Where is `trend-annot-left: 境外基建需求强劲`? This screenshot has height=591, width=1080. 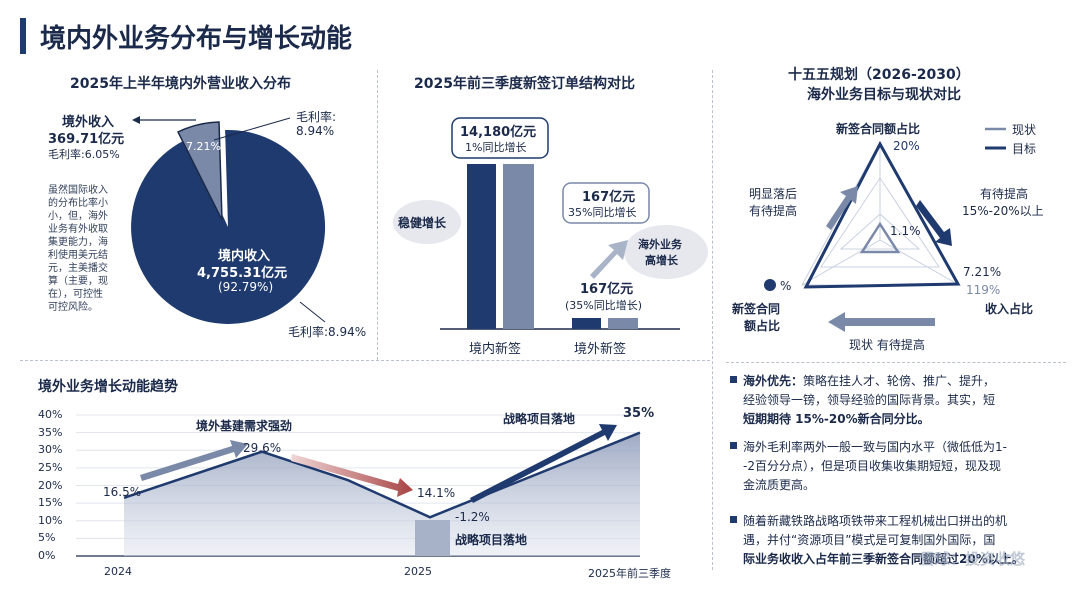
trend-annot-left: 境外基建需求强劲 is located at coordinates (244, 426).